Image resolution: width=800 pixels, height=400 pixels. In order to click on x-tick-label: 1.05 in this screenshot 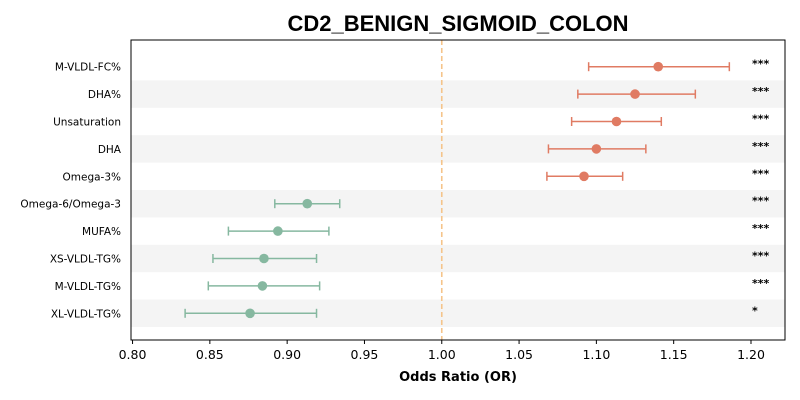, I will do `click(519, 354)`.